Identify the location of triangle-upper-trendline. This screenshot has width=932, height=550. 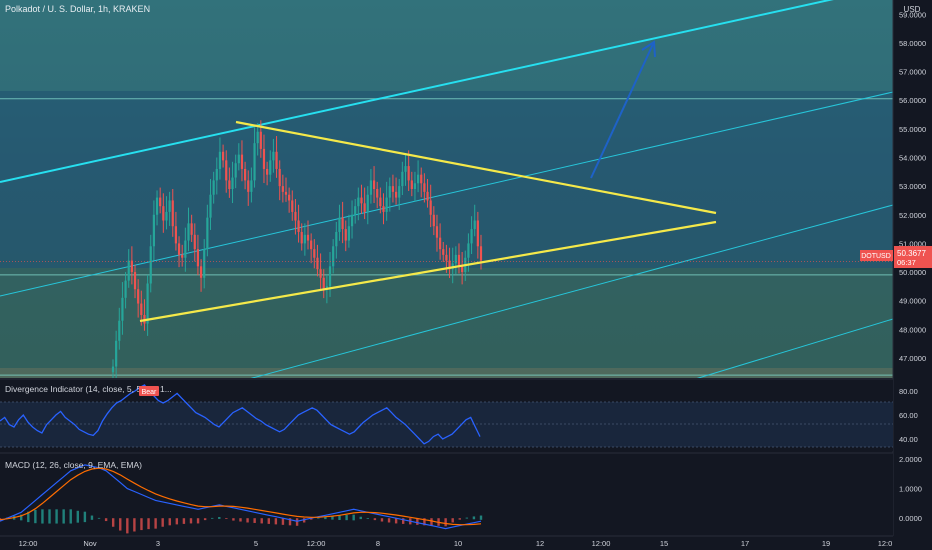
(476, 167).